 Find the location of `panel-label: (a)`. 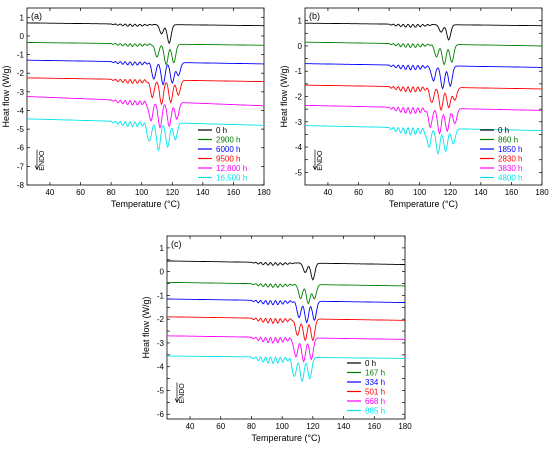

panel-label: (a) is located at coordinates (36, 16).